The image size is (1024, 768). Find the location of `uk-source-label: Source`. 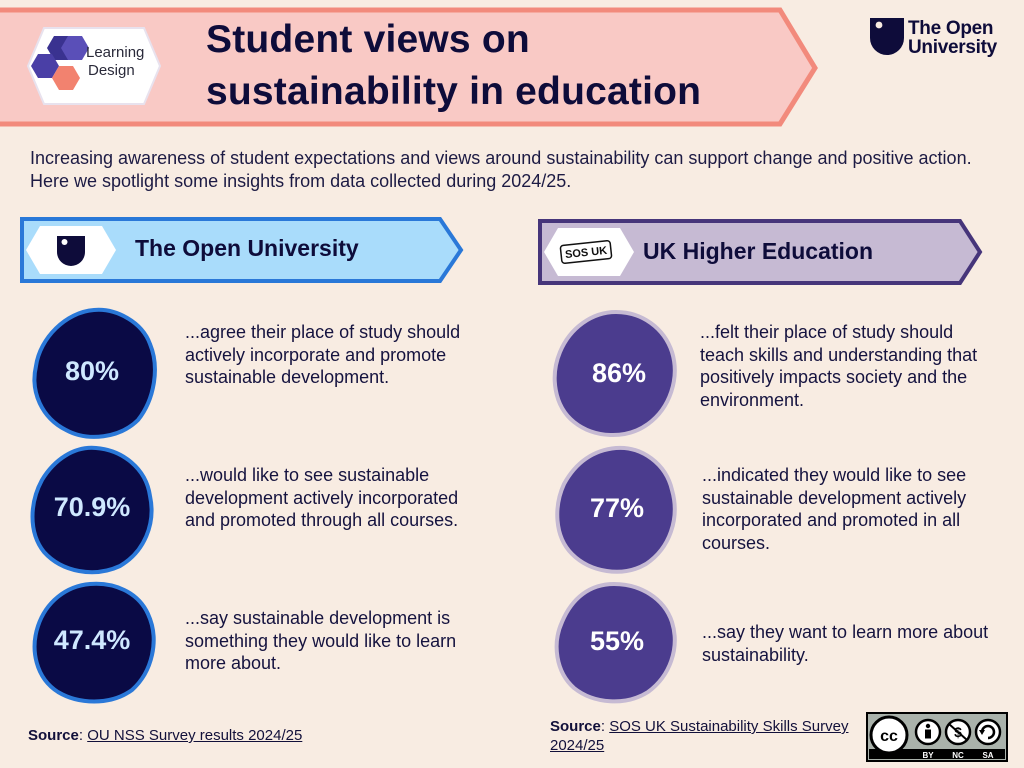

uk-source-label: Source is located at coordinates (575, 726).